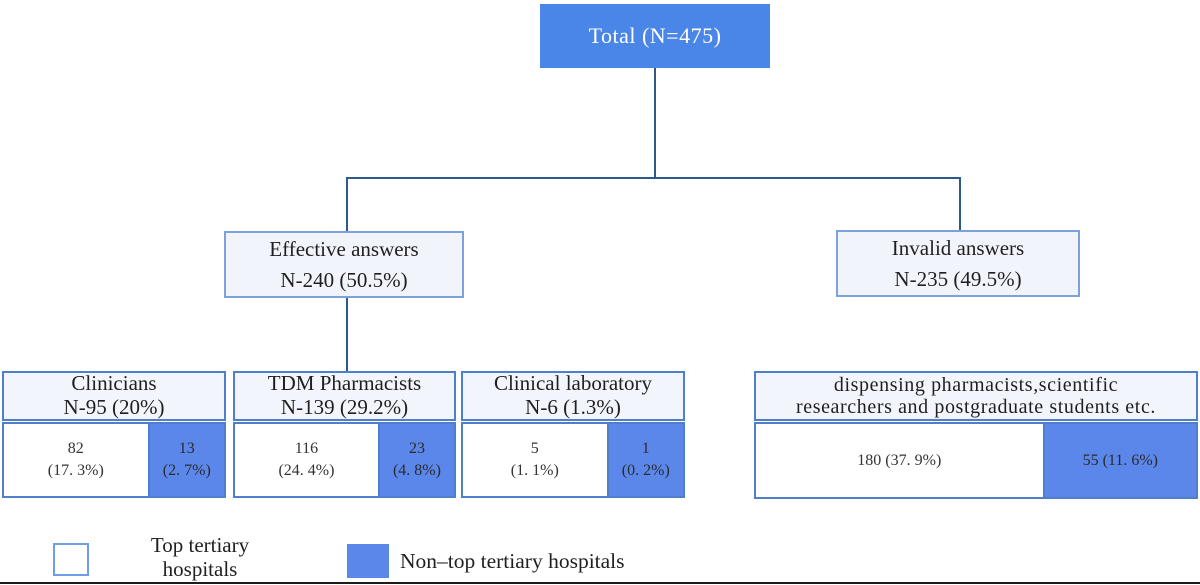  Describe the element at coordinates (186, 460) in the screenshot. I see `clinicians-nontop-tertiary-cell: 13 (2. 7%)` at that location.